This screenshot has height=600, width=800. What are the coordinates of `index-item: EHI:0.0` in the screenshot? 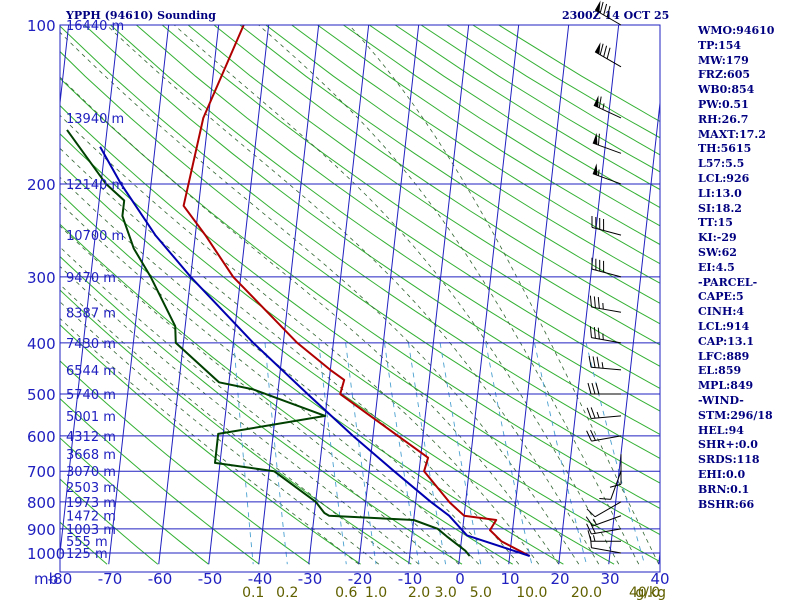 It's located at (722, 474).